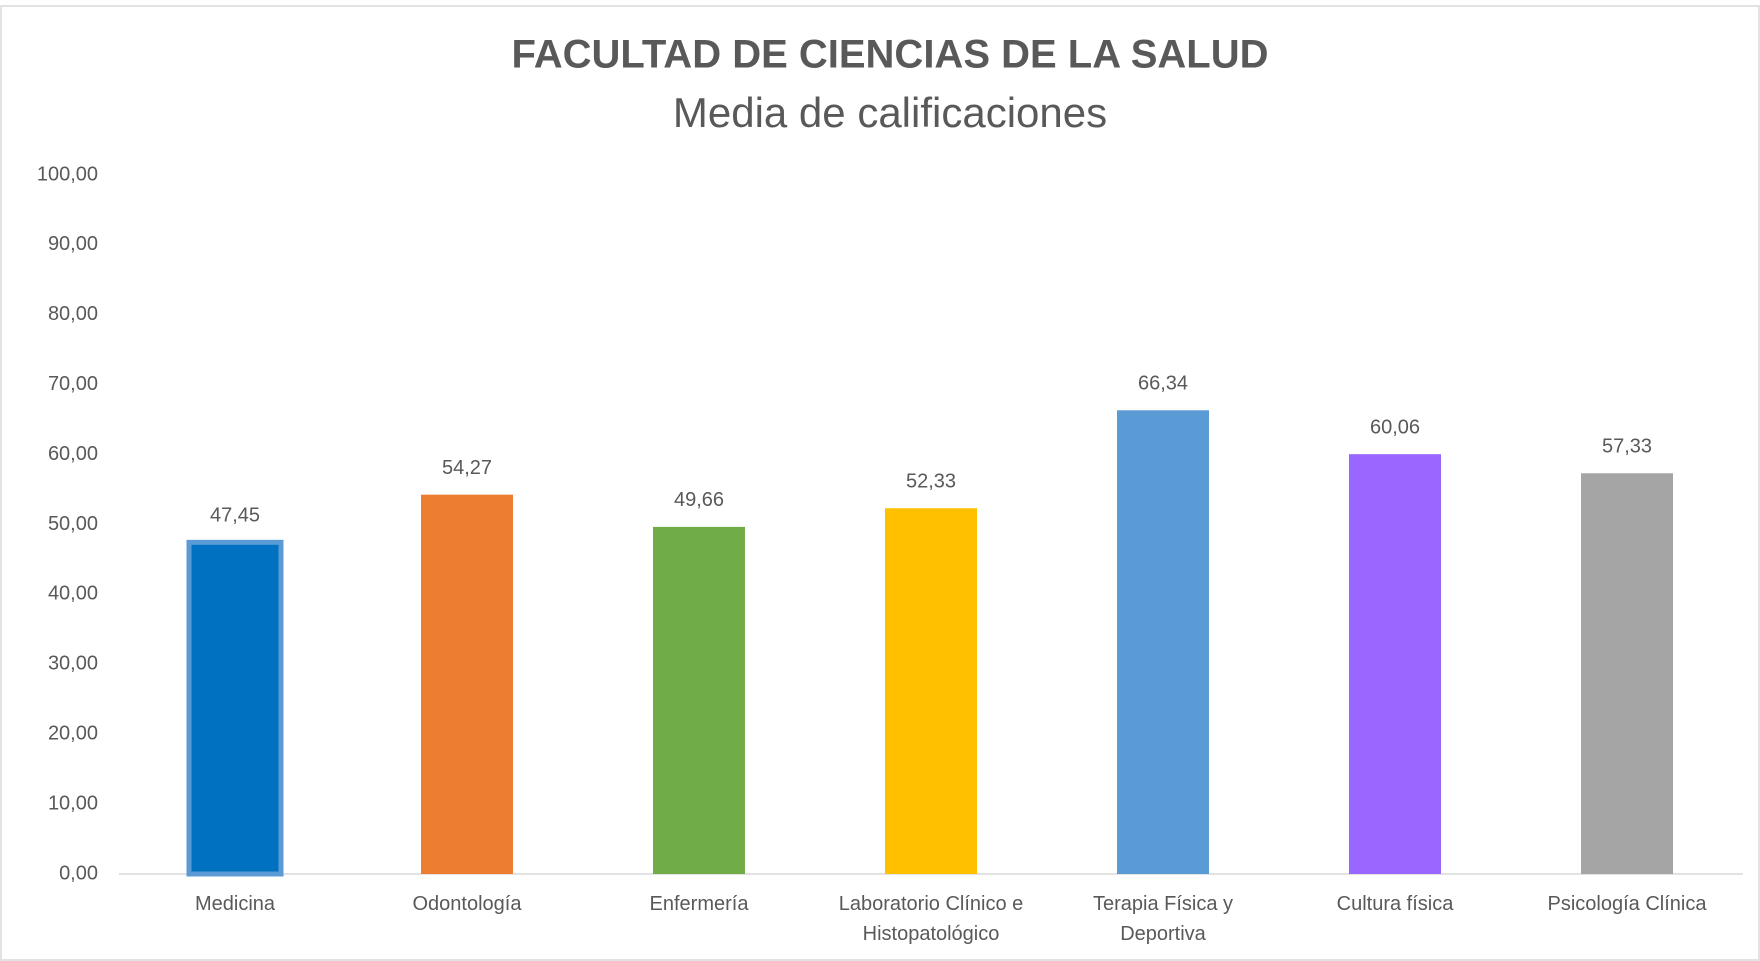 This screenshot has height=961, width=1760. What do you see at coordinates (73, 384) in the screenshot?
I see `y-tick-label: 70,00` at bounding box center [73, 384].